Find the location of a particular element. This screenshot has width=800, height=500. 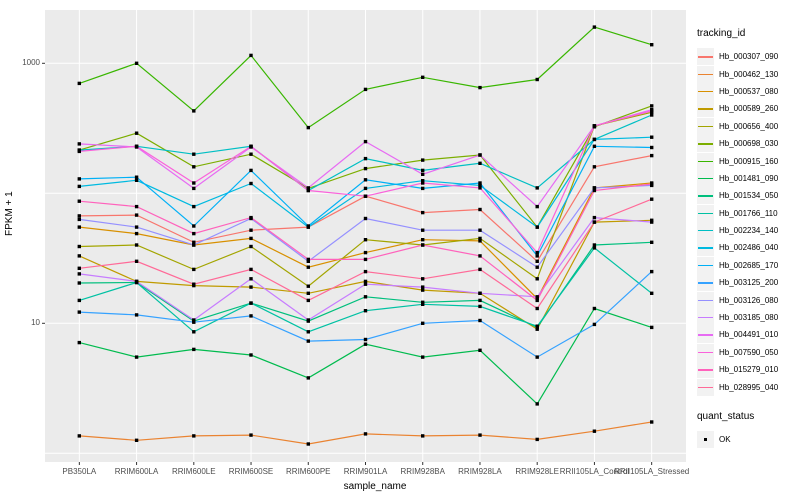

legend-title-quant-status: quant_status is located at coordinates (726, 416).